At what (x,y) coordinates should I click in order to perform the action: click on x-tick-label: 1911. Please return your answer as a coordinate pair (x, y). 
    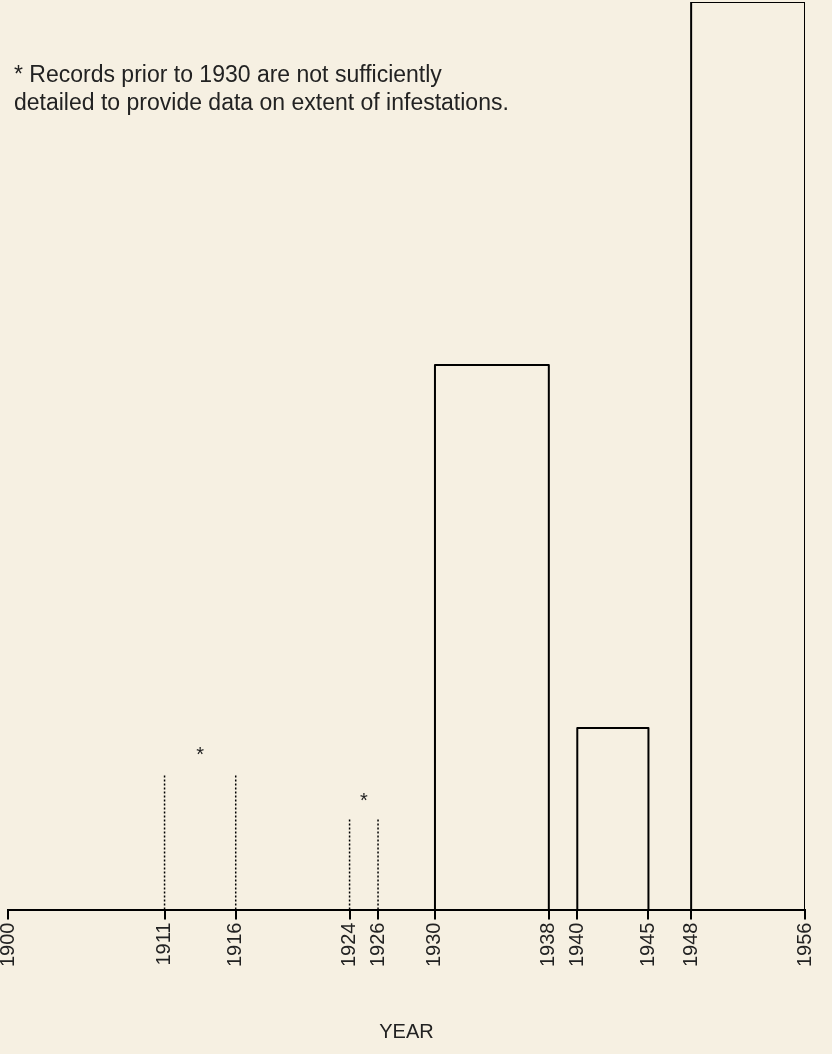
    Looking at the image, I should click on (163, 944).